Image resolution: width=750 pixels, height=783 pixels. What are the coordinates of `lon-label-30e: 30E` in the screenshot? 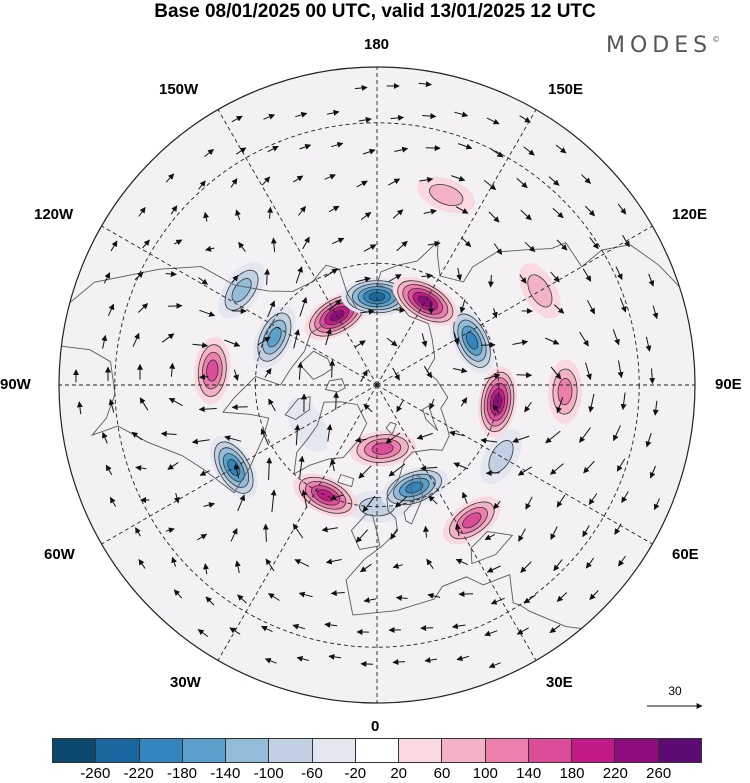 It's located at (559, 682).